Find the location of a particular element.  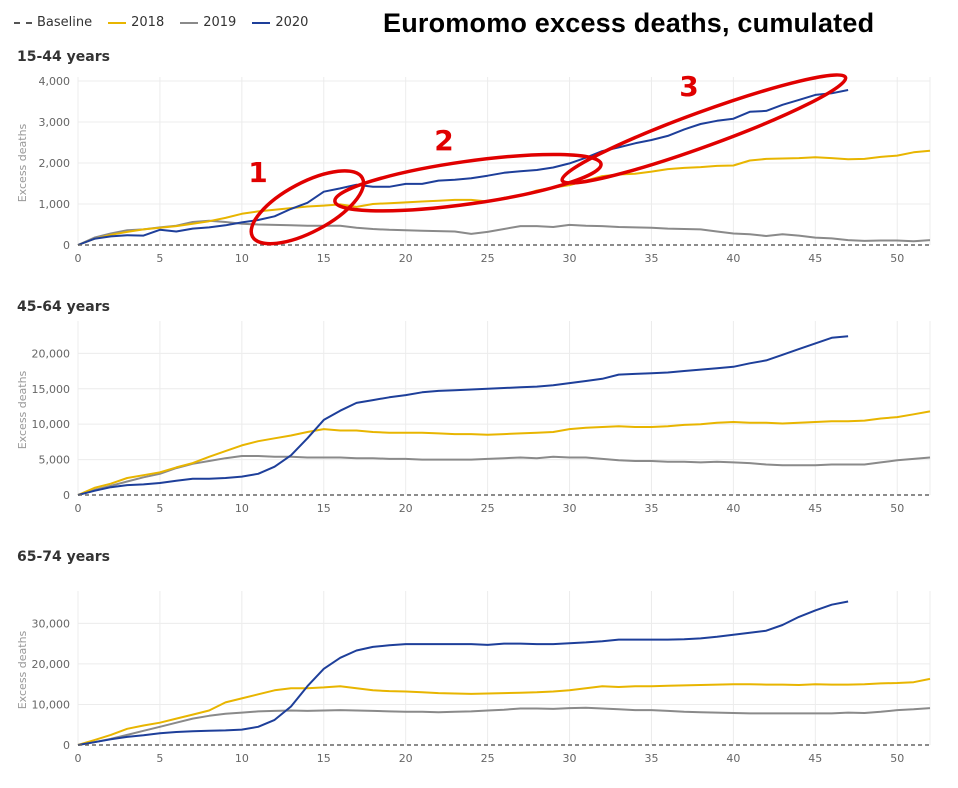

legend-item-2020: 2020 is located at coordinates (280, 22).